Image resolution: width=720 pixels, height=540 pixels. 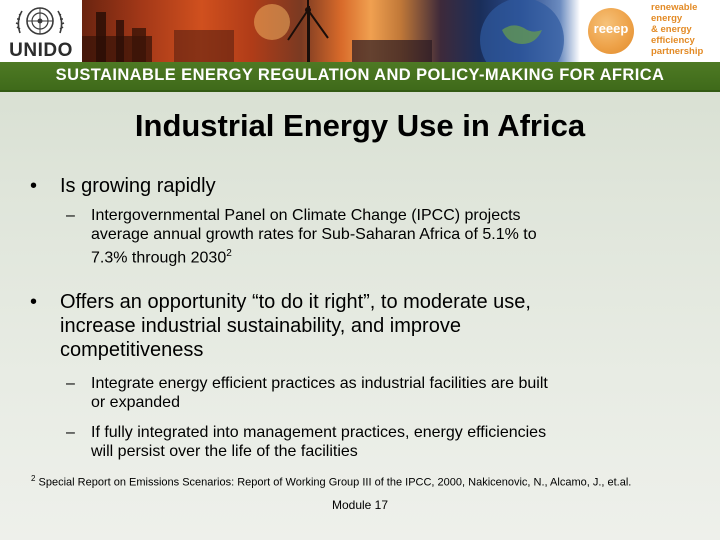 What do you see at coordinates (674, 7) in the screenshot?
I see `reeep-tagline-line: renewable` at bounding box center [674, 7].